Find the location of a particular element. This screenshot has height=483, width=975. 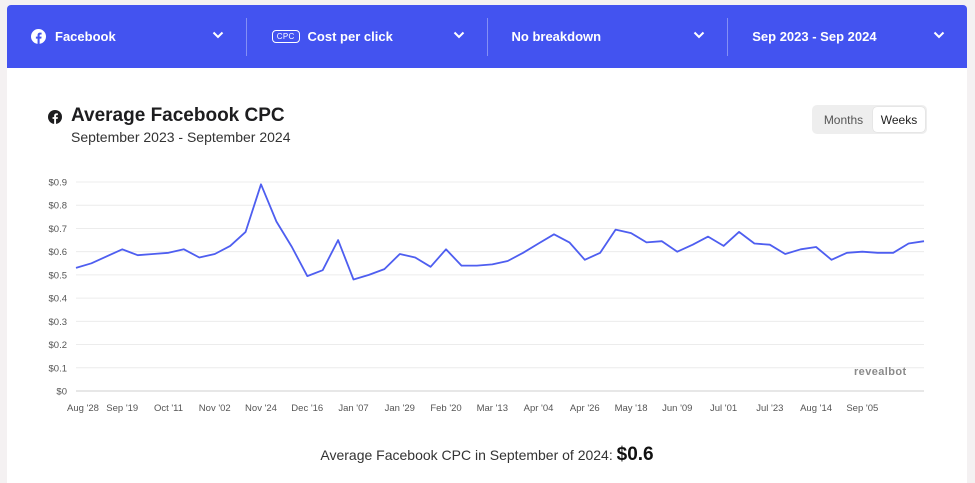

metric-dropdown: CPC Cost per click is located at coordinates (367, 36).